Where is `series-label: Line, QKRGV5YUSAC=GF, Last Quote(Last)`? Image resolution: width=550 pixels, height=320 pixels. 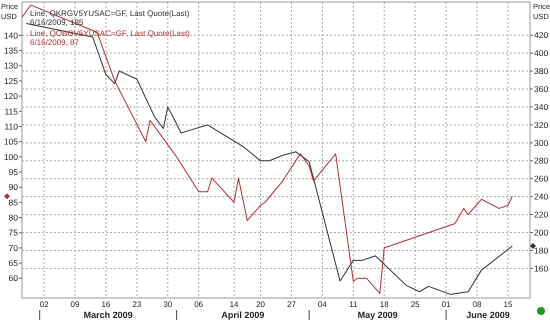 series-label: Line, QKRGV5YUSAC=GF, Last Quote(Last) is located at coordinates (110, 13).